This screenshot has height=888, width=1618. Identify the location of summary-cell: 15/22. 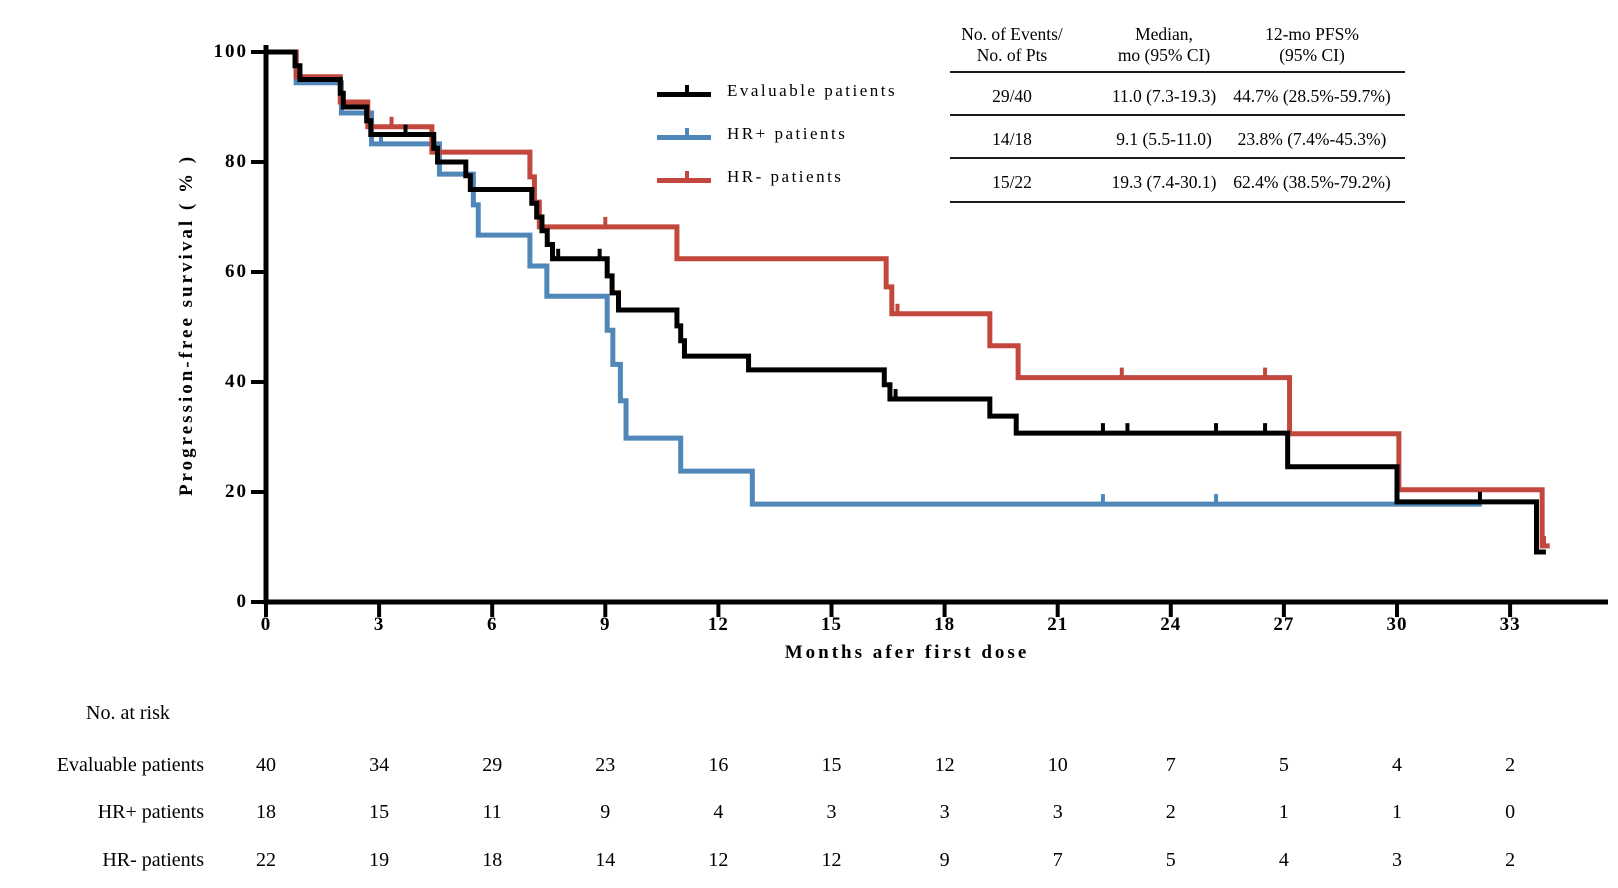
(1012, 182).